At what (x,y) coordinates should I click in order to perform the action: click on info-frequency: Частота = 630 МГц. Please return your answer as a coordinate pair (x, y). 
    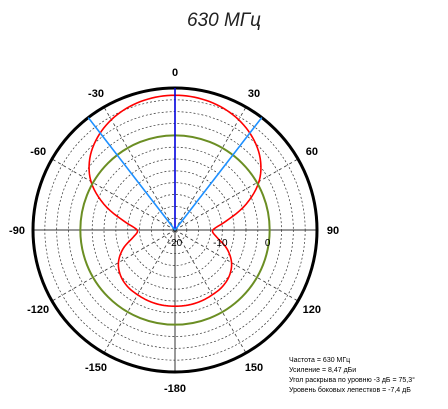
    Looking at the image, I should click on (320, 360).